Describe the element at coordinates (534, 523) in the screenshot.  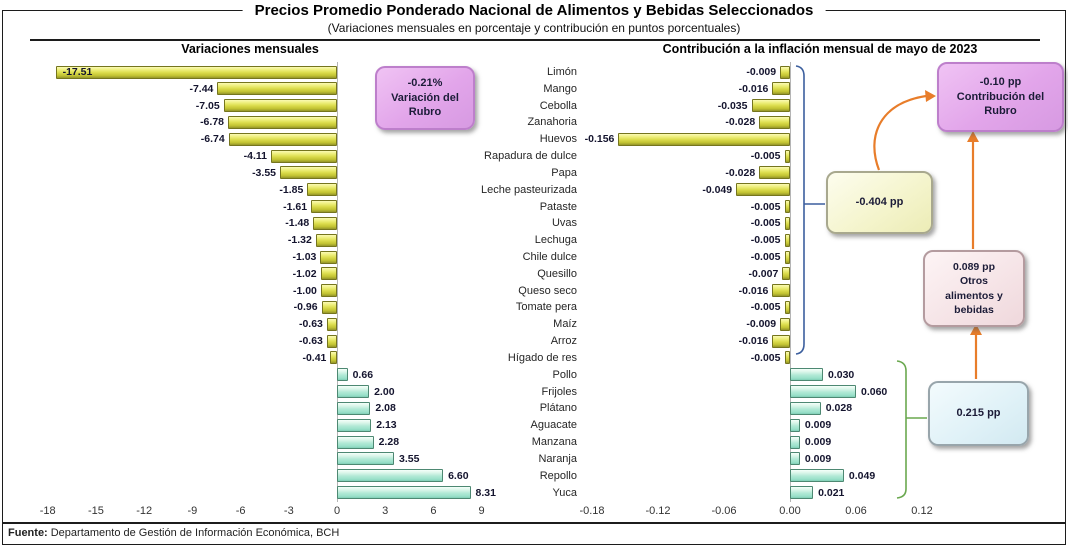
I see `footer-divider` at that location.